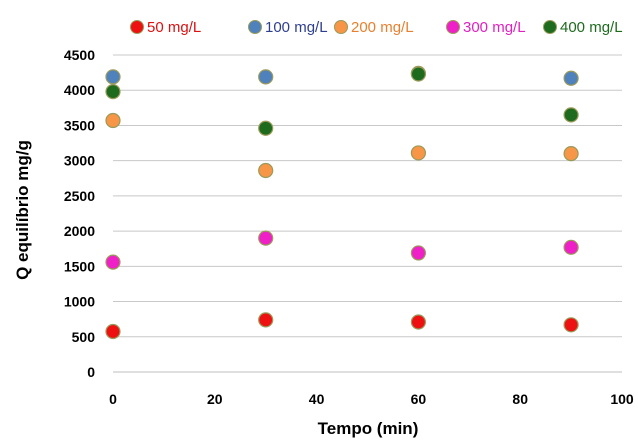 Image resolution: width=638 pixels, height=448 pixels. Describe the element at coordinates (494, 27) in the screenshot. I see `legend-label: 300 mg/L` at that location.